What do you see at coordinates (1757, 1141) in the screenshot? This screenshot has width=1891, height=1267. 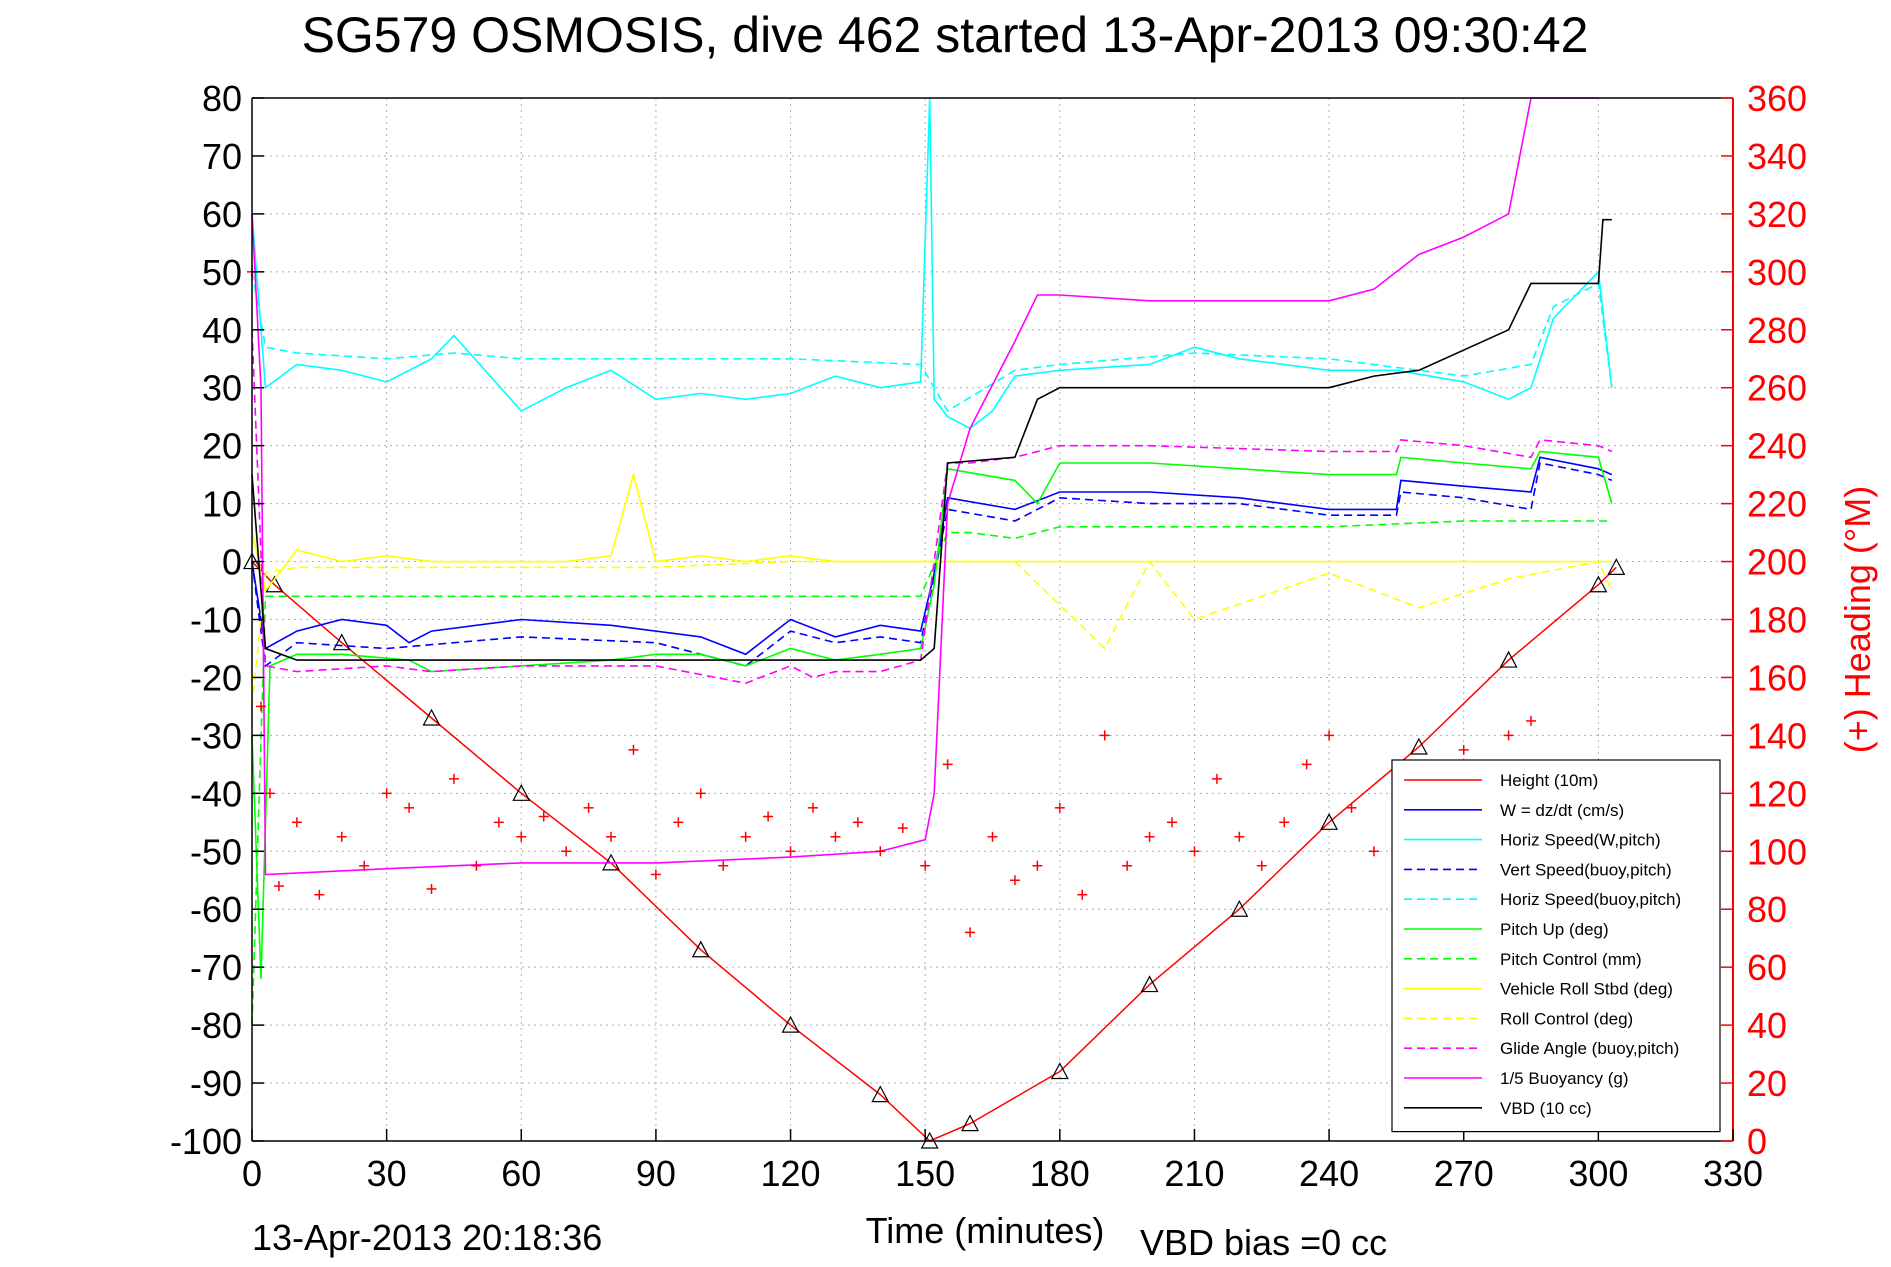 I see `y-right-tick-label: 0` at bounding box center [1757, 1141].